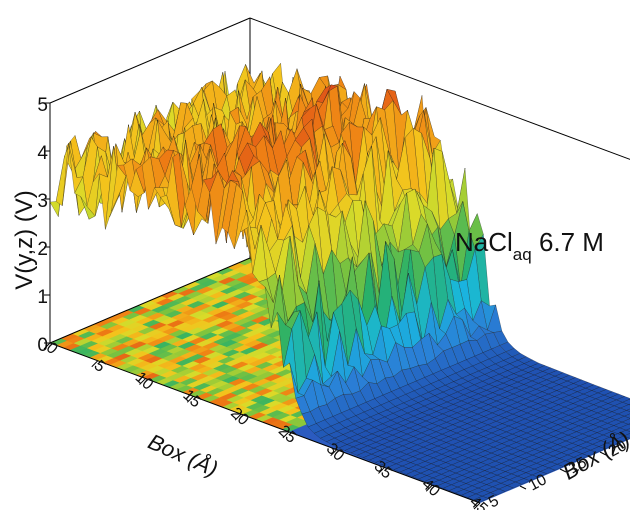 The width and height of the screenshot is (630, 510). What do you see at coordinates (42, 105) in the screenshot?
I see `z-tick-label: 5` at bounding box center [42, 105].